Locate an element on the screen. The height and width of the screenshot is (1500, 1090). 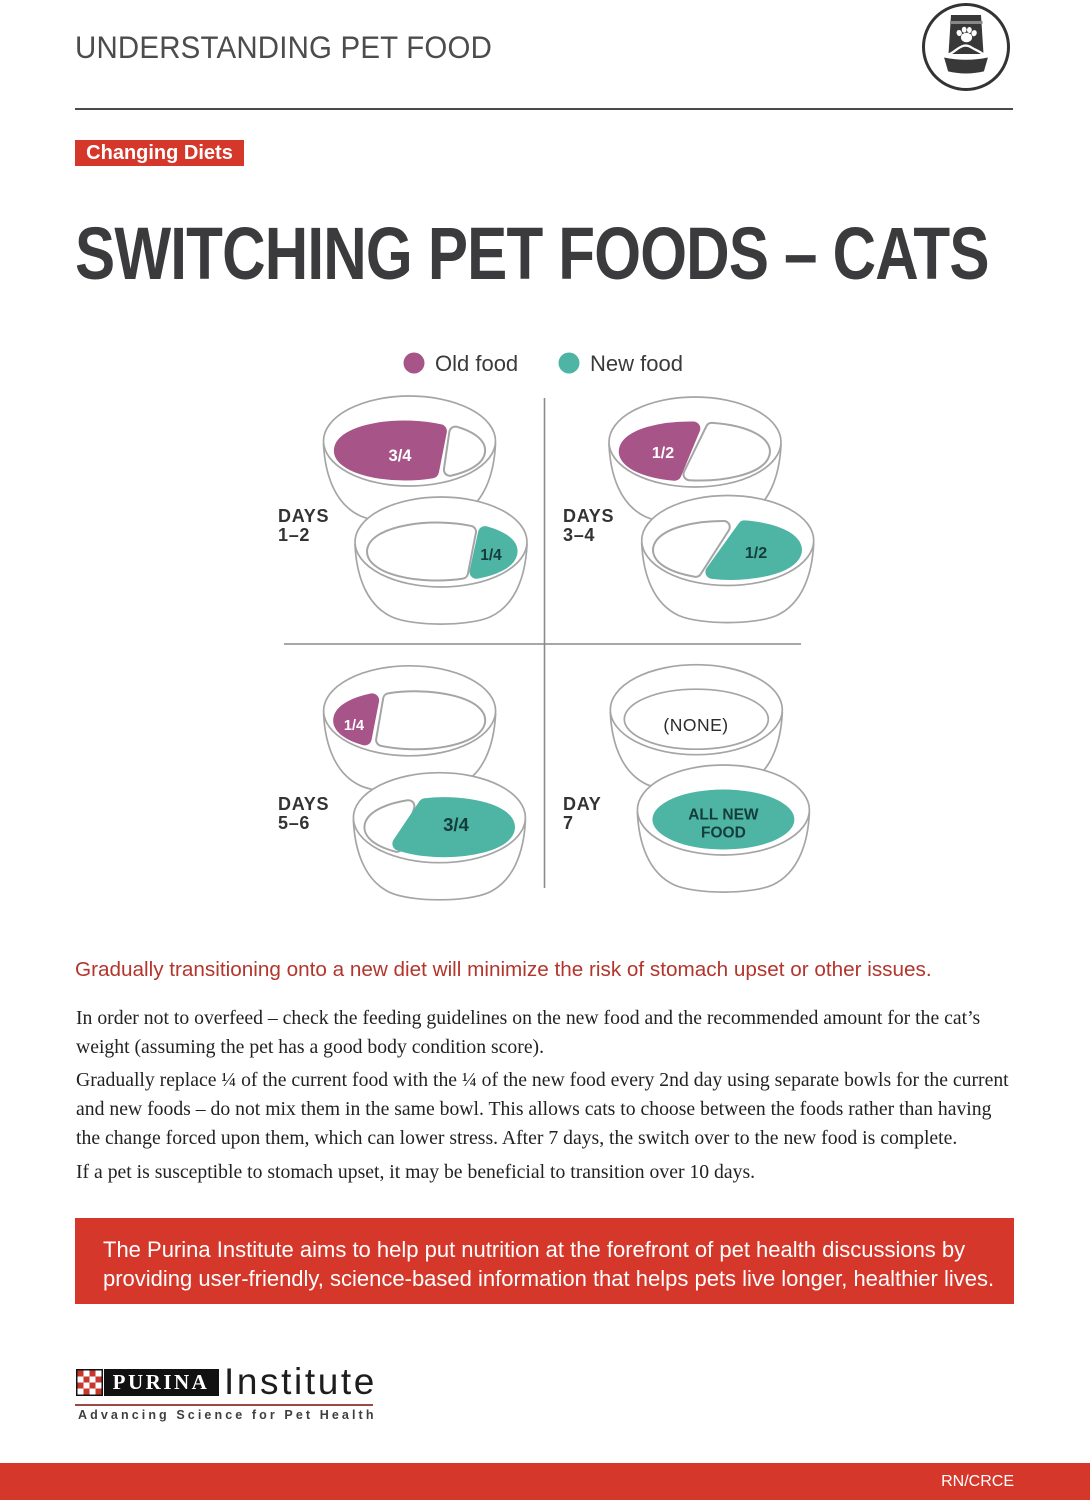
svg-text: New food is located at coordinates (636, 363).